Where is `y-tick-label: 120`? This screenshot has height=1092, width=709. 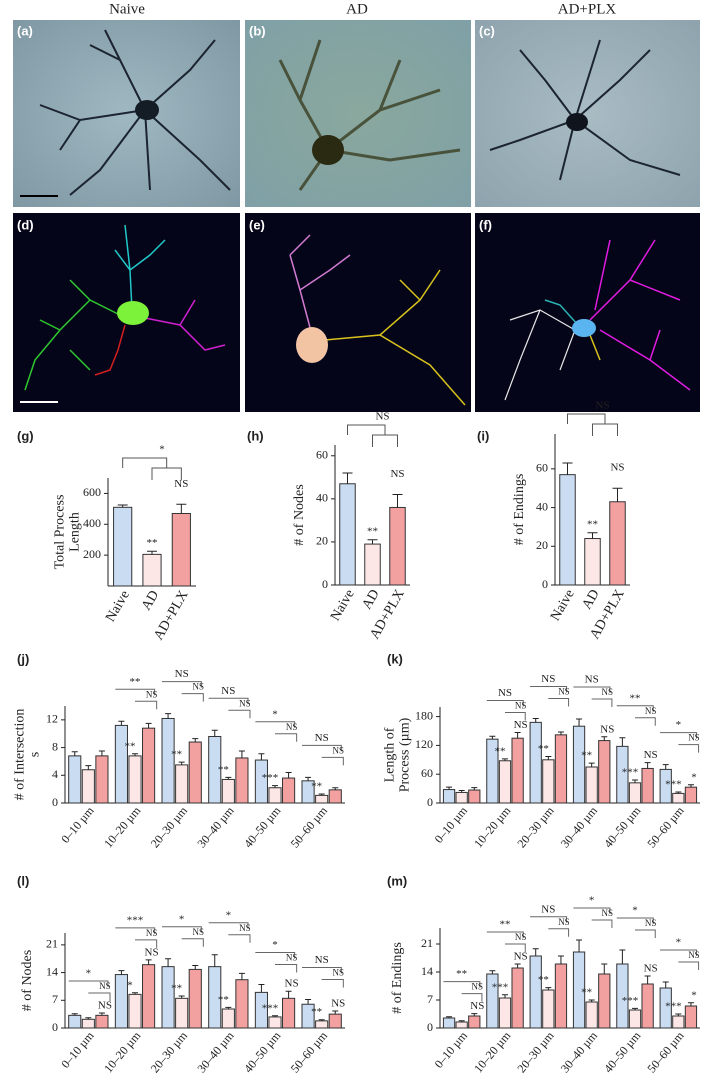
y-tick-label: 120 is located at coordinates (424, 744).